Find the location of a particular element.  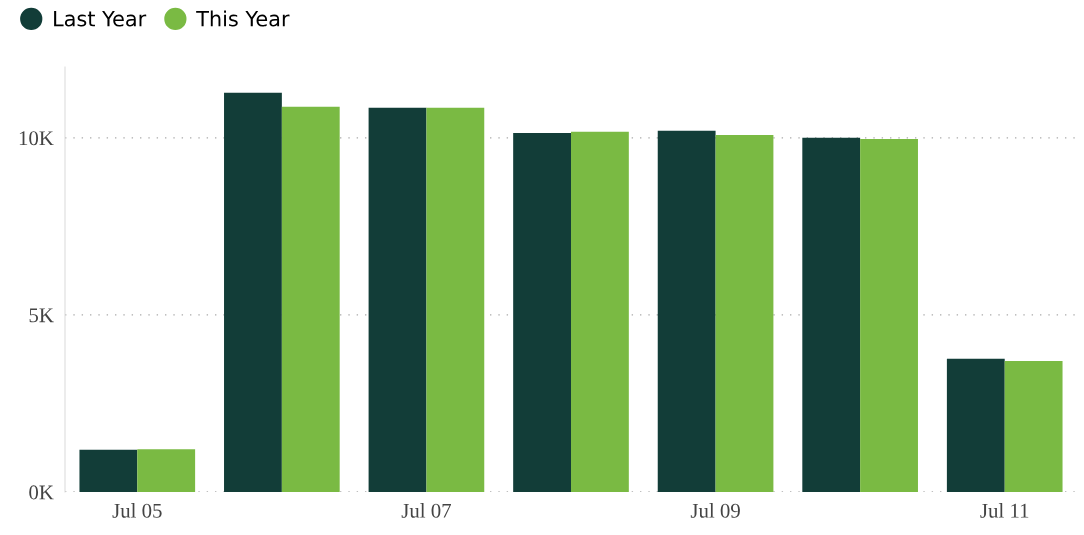

y-tick-label: 5K is located at coordinates (41, 315).